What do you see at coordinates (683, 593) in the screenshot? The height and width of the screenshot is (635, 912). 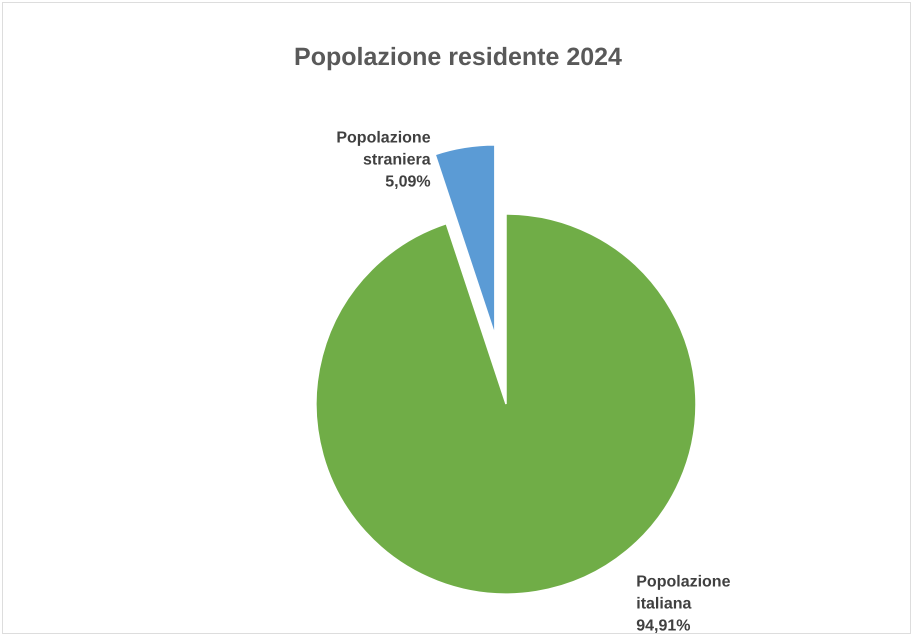 I see `slice-label: Popolazione italiana` at bounding box center [683, 593].